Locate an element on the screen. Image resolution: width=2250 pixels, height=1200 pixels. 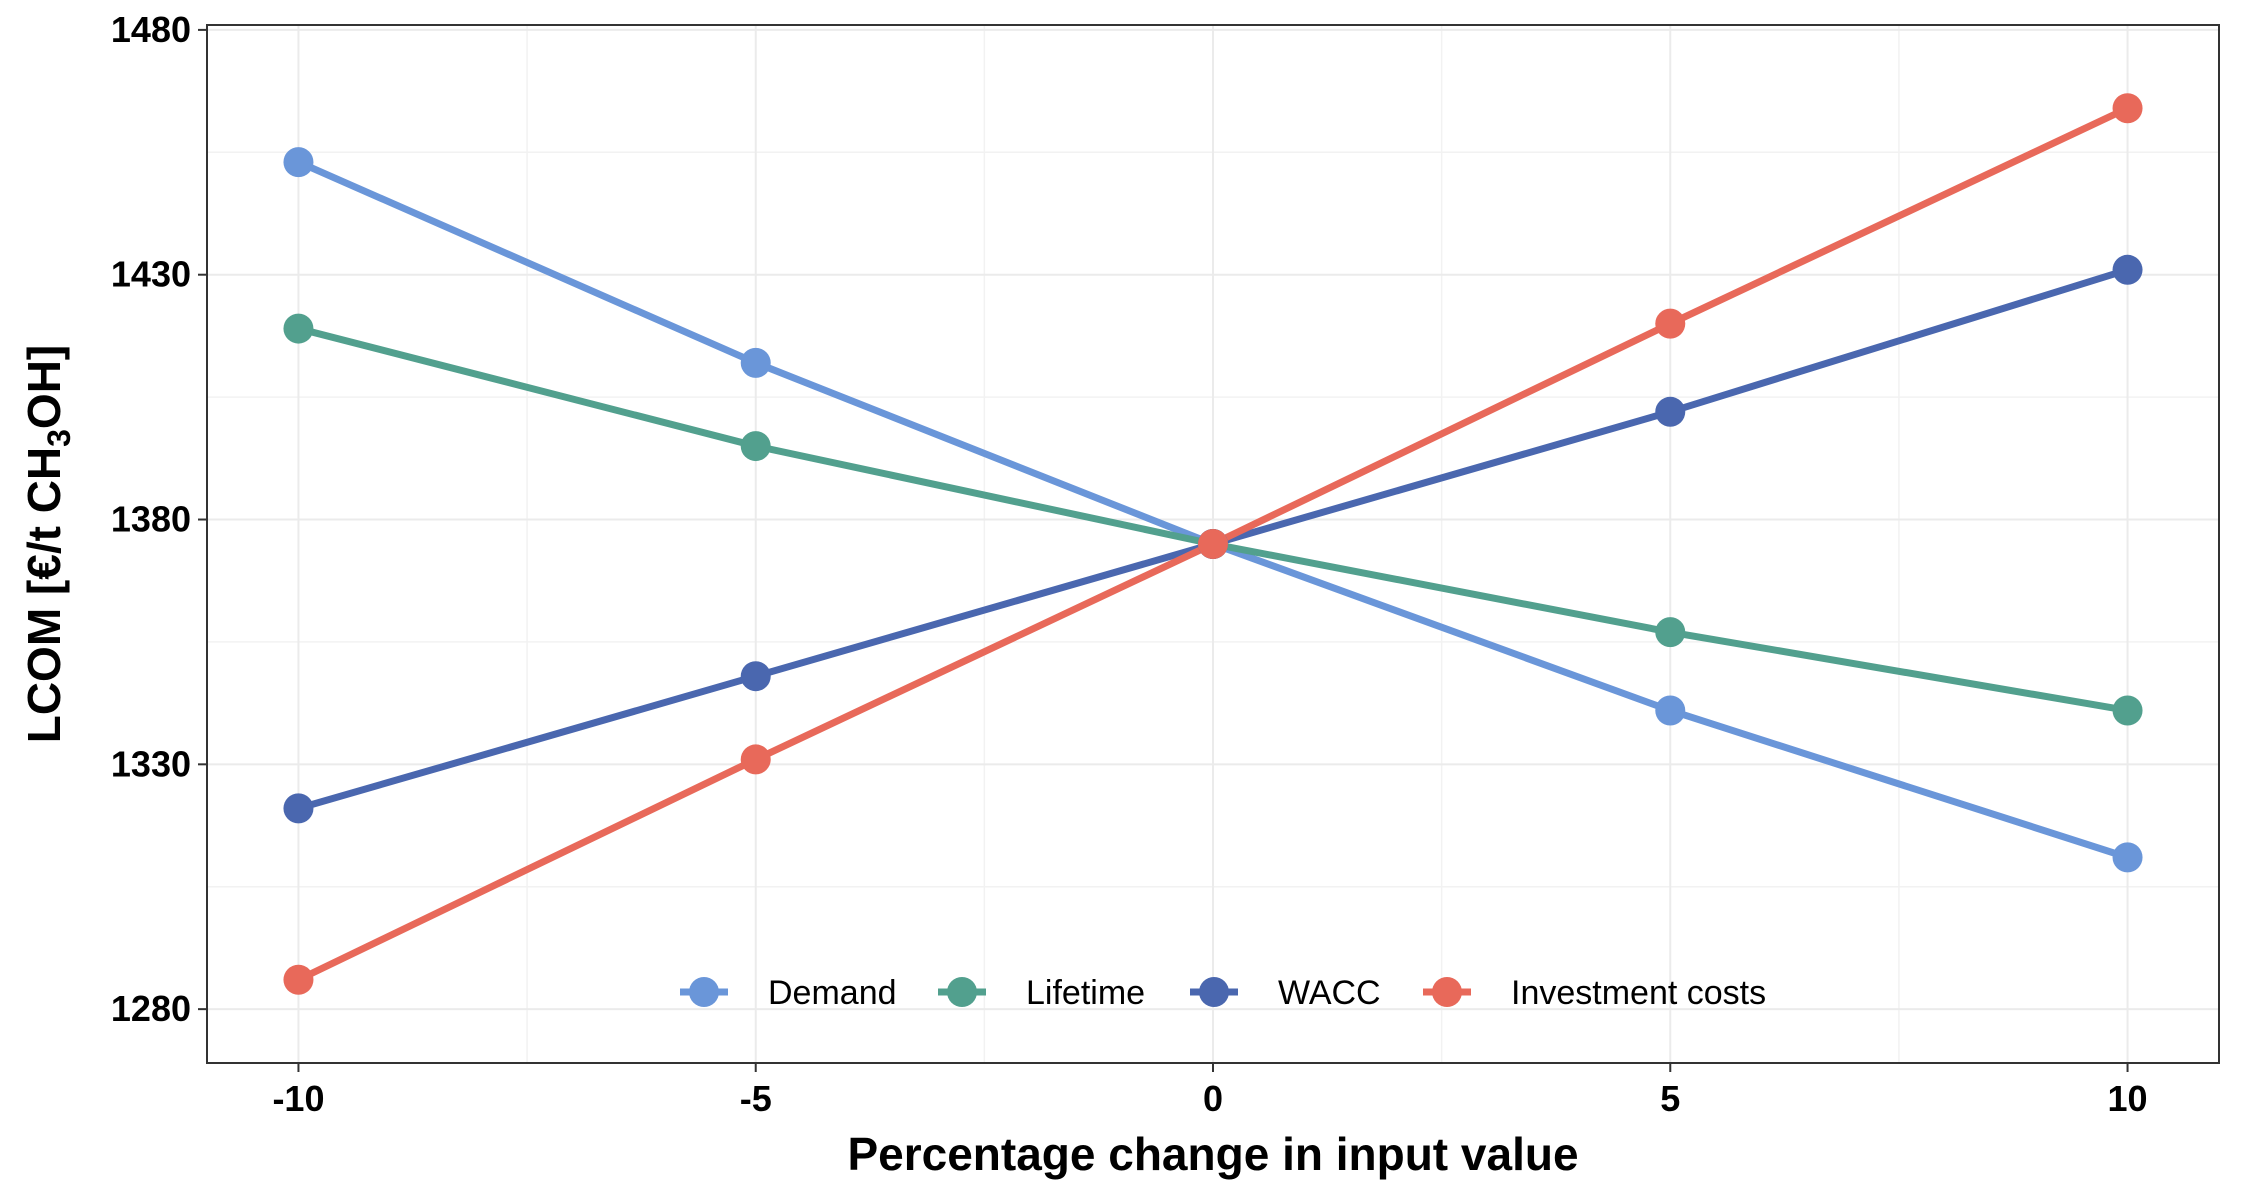
x-tick-label: 0 is located at coordinates (1213, 1098).